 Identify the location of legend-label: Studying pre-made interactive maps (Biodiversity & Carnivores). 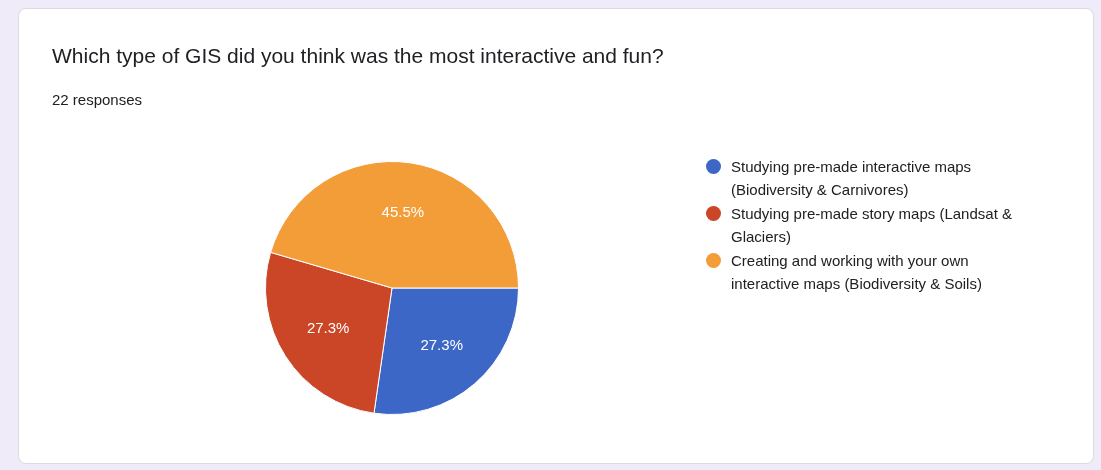
(852, 178).